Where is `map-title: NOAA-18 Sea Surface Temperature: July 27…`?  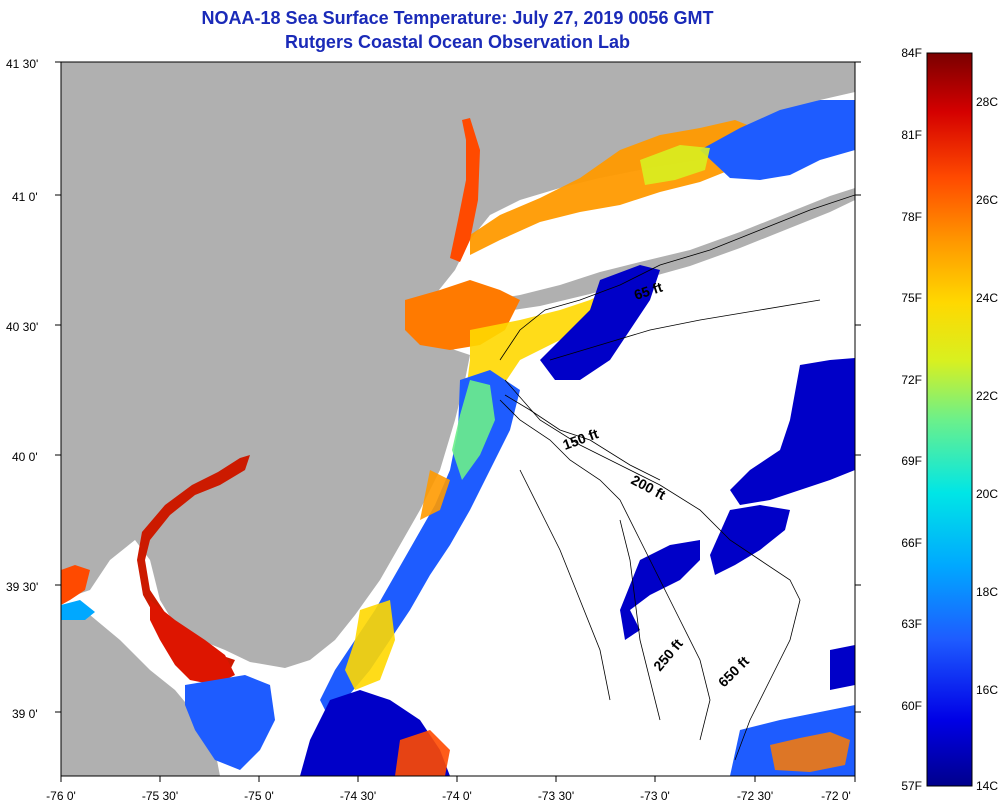
map-title: NOAA-18 Sea Surface Temperature: July 27… is located at coordinates (457, 18).